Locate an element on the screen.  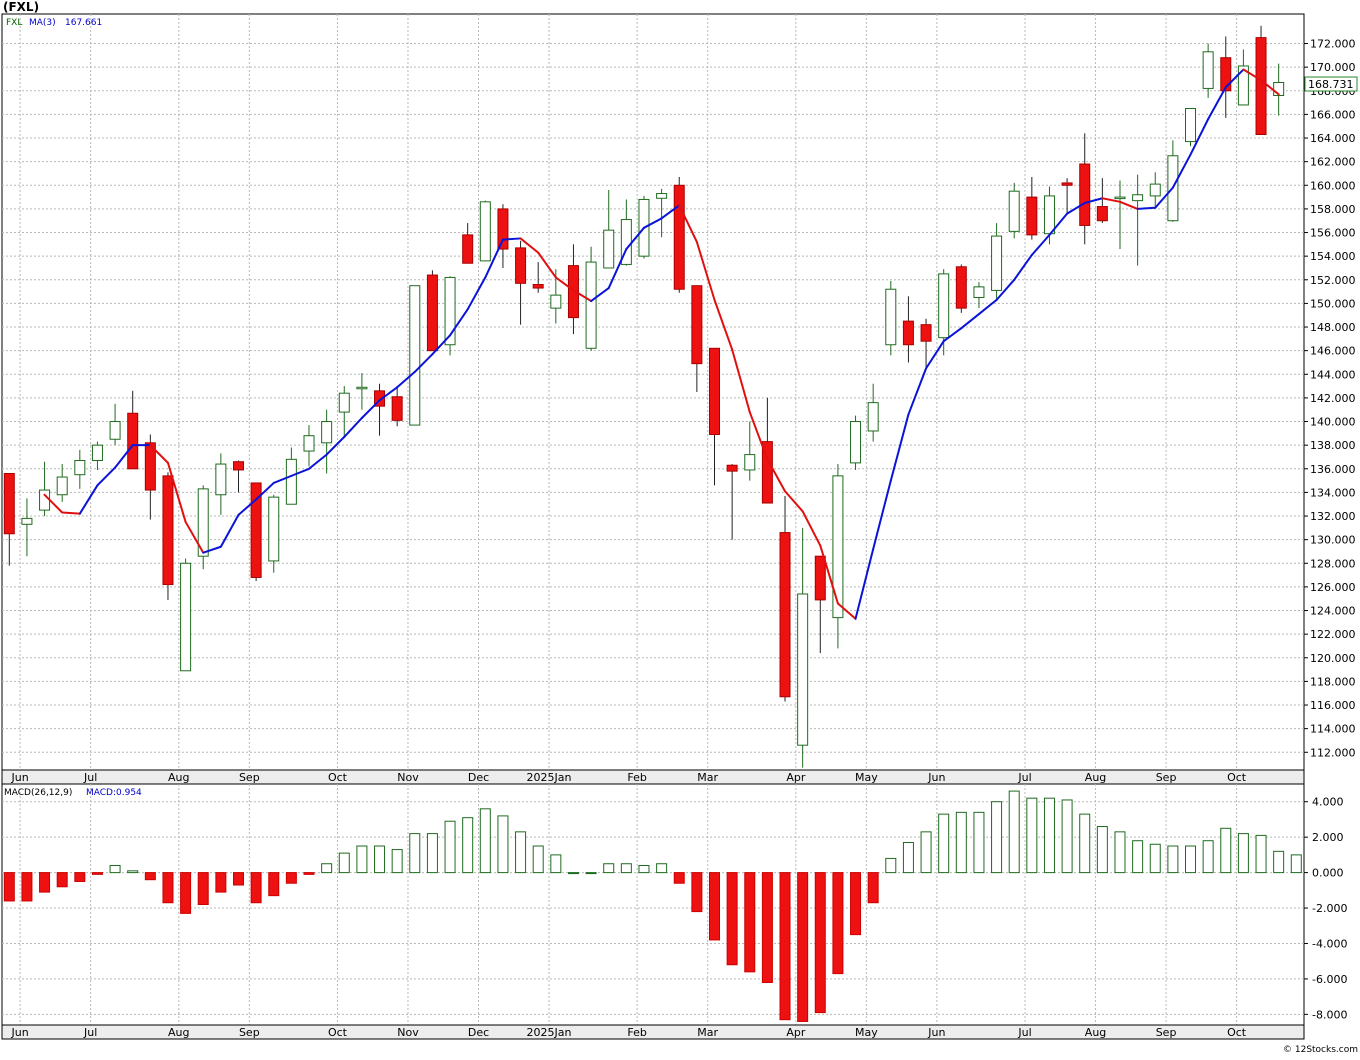
last-price-tag: 168.731 is located at coordinates (1331, 84).